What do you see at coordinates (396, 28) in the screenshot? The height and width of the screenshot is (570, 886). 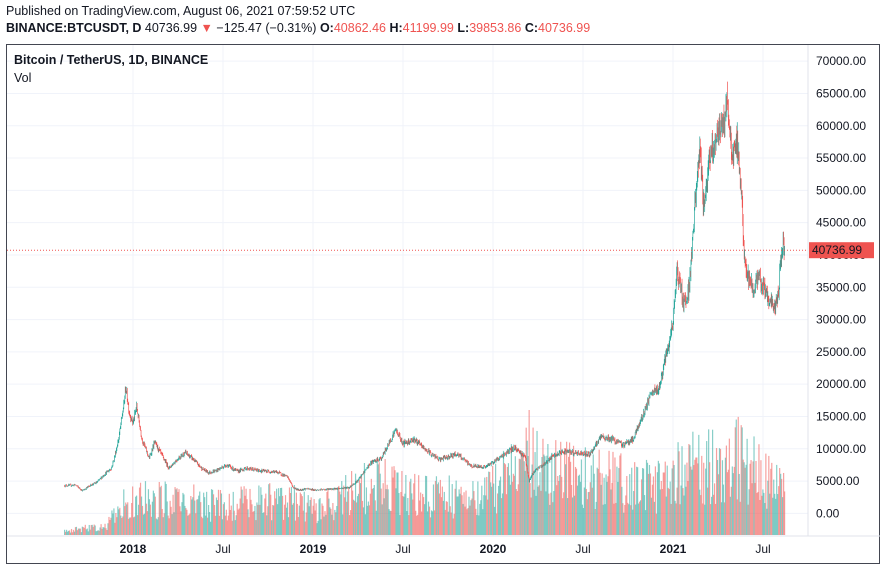 I see `high-label: H:` at bounding box center [396, 28].